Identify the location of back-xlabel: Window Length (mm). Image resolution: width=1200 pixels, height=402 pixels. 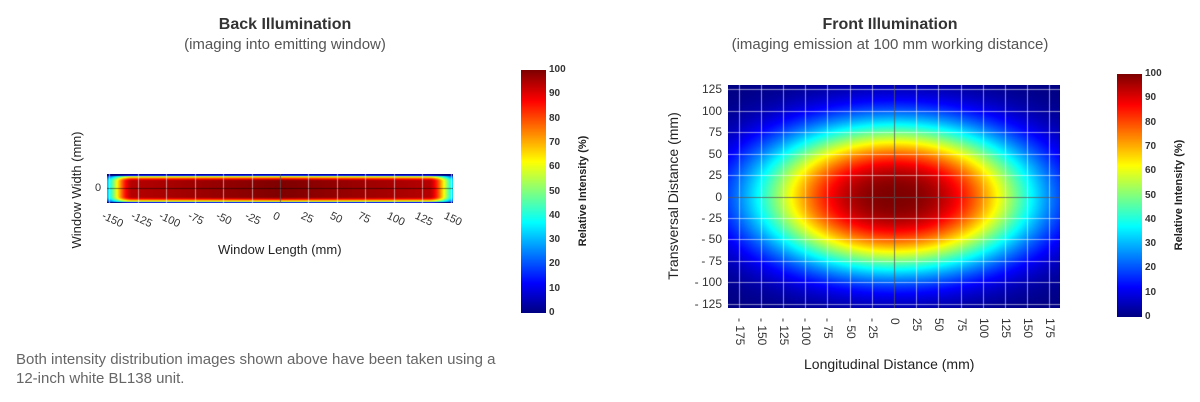
(280, 249).